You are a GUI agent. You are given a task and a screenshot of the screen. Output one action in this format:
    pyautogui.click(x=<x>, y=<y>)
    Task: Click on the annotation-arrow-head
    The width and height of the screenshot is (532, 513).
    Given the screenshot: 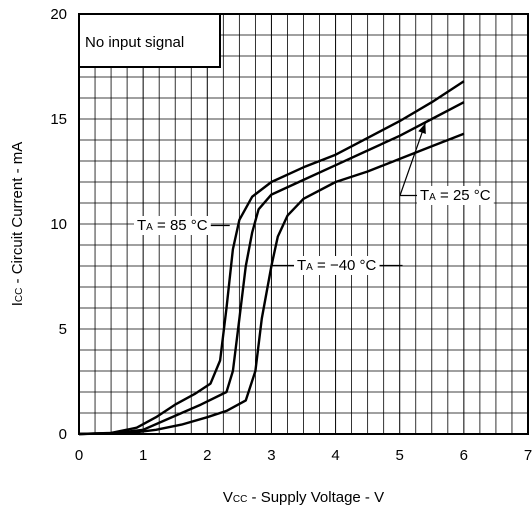 What is the action you would take?
    pyautogui.click(x=422, y=128)
    